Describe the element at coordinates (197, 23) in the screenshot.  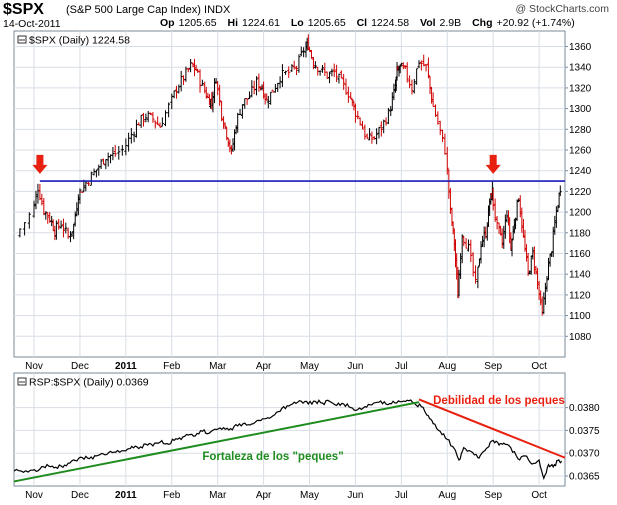
I see `open-value: 1205.65` at that location.